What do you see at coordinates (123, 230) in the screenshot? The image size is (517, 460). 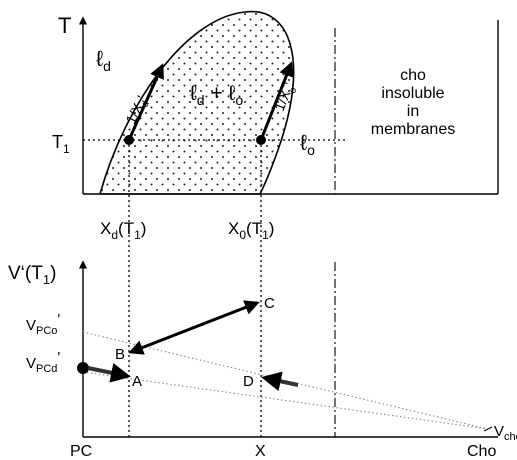 I see `xd-t1-label: Xd(T1)` at bounding box center [123, 230].